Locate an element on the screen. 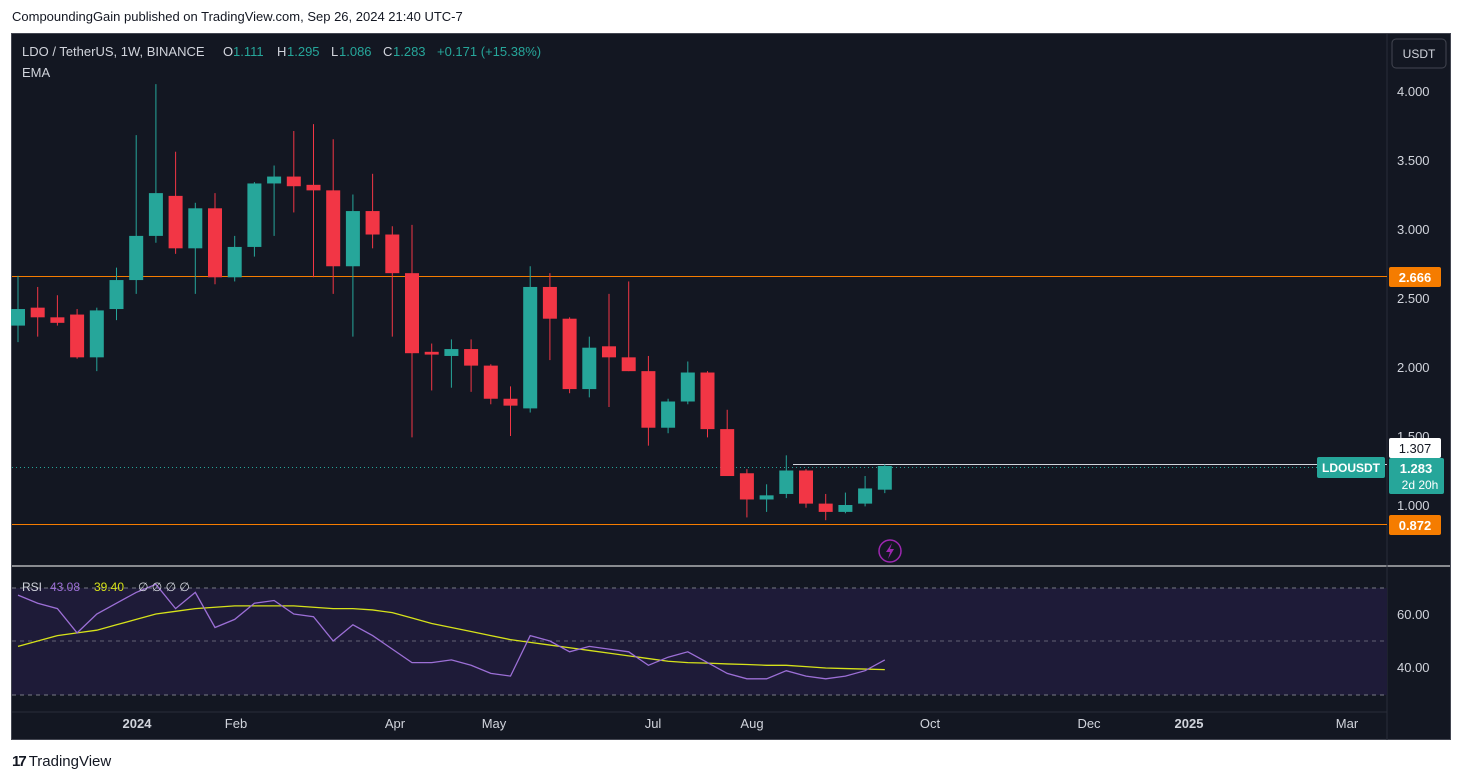 Image resolution: width=1463 pixels, height=783 pixels. time-label-oct: Oct is located at coordinates (930, 723).